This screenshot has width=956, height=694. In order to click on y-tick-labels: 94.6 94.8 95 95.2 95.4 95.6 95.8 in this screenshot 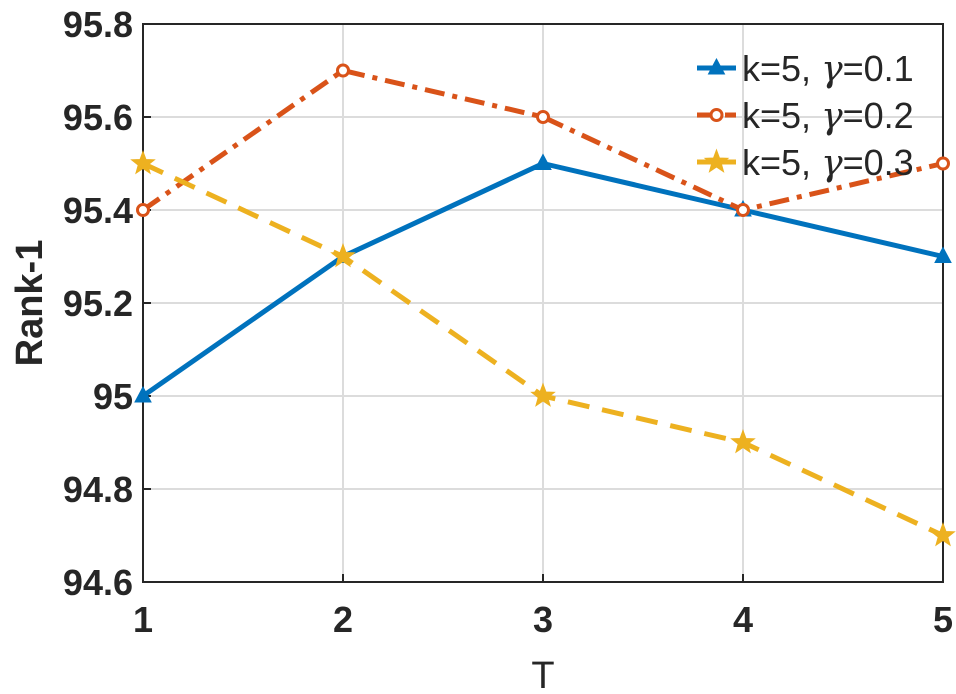, I will do `click(98, 303)`.